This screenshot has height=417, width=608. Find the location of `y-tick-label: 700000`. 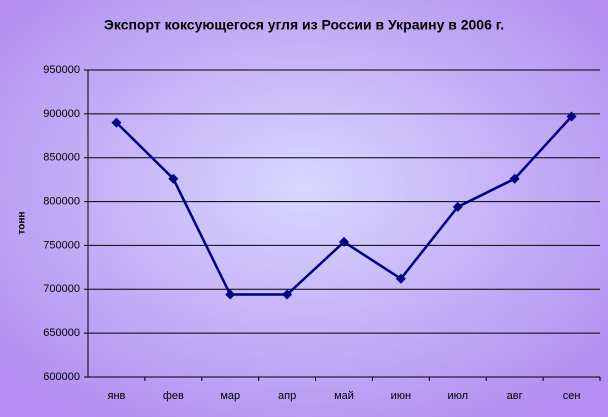

y-tick-label: 700000 is located at coordinates (61, 289).